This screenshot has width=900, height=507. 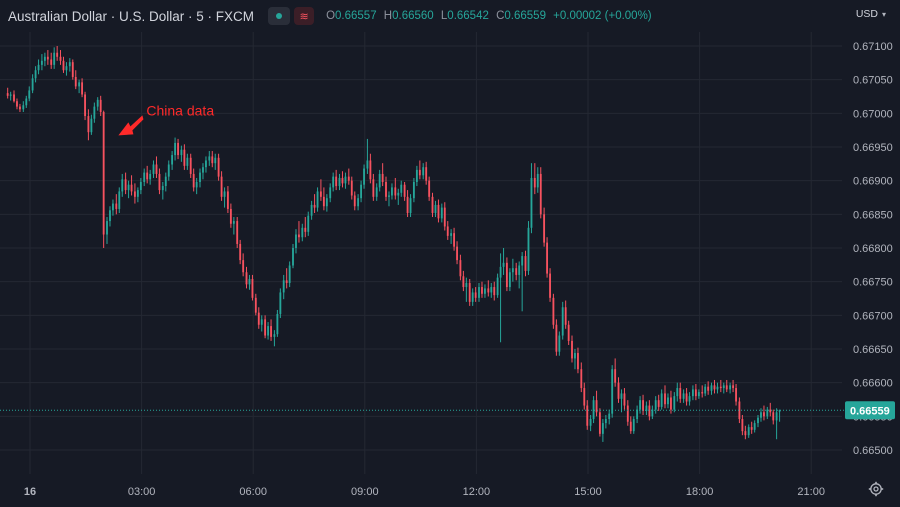 I want to click on approx-button: ≋, so click(x=304, y=16).